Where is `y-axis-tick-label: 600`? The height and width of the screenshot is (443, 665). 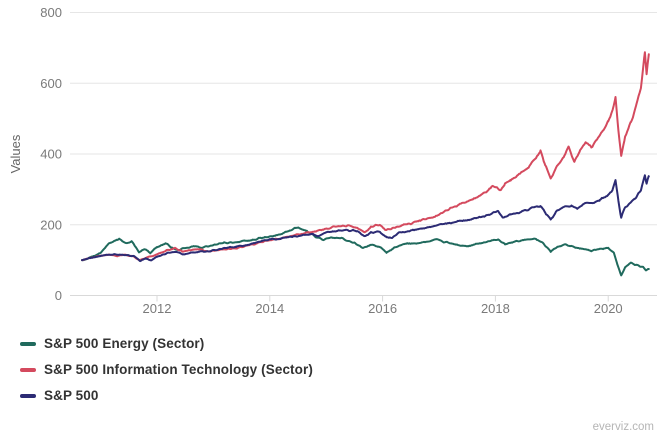
y-axis-tick-label: 600 is located at coordinates (51, 83).